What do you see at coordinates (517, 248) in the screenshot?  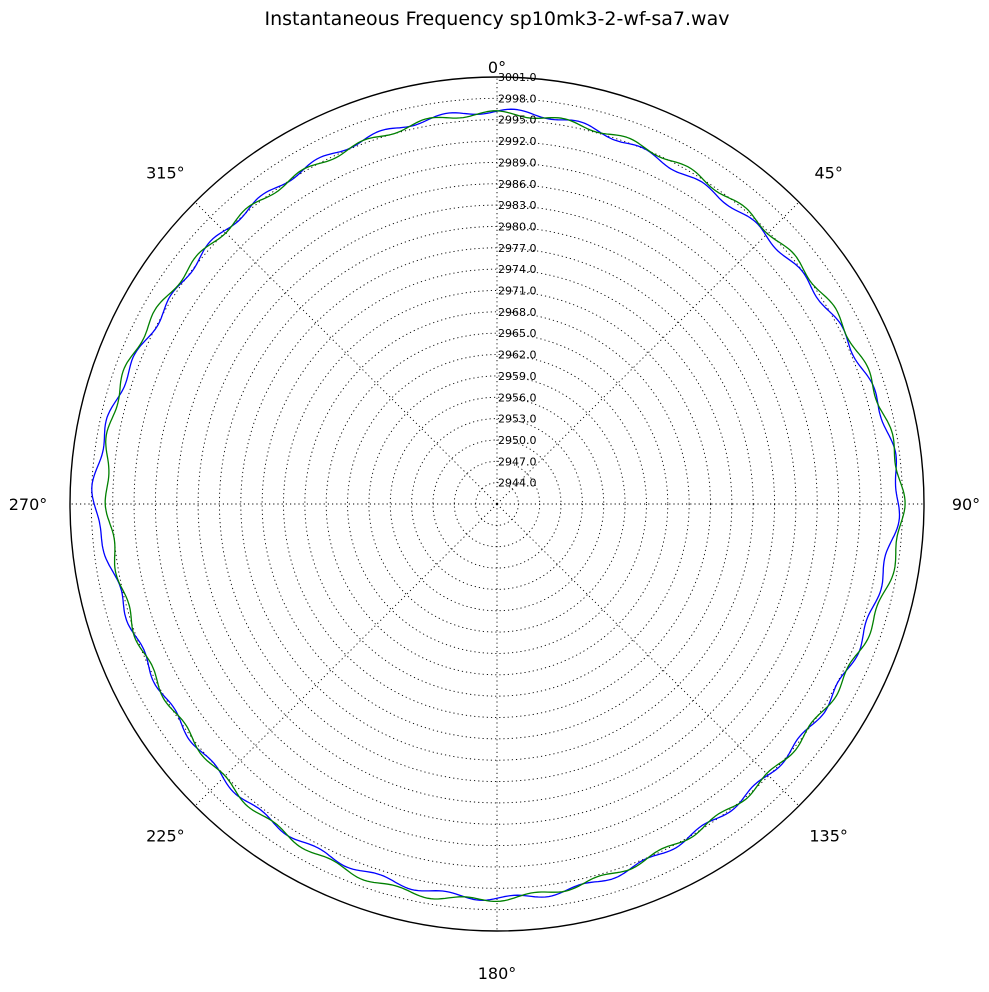 I see `radial-tick-label-11: 2977.0` at bounding box center [517, 248].